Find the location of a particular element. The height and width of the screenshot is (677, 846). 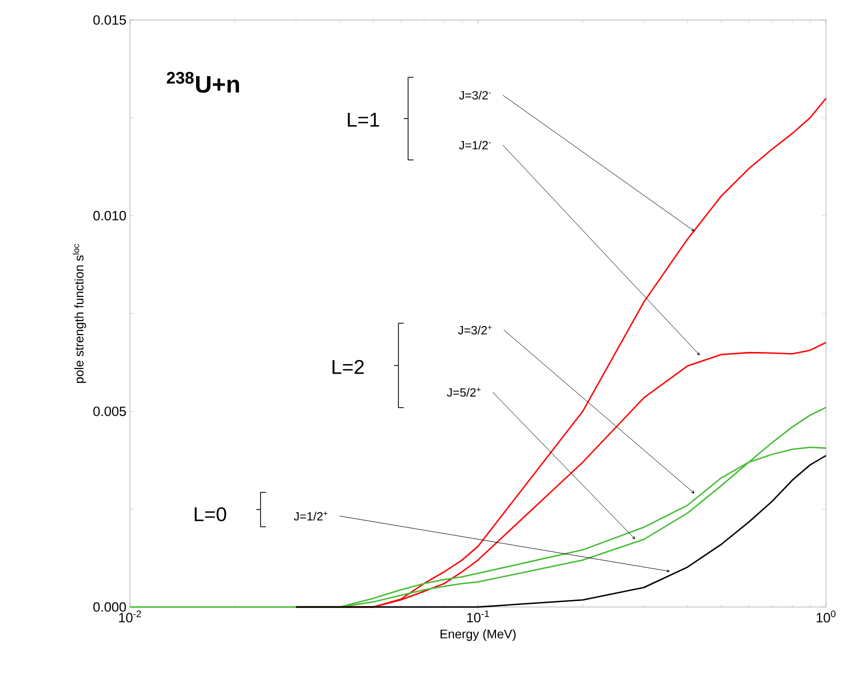

annotation: J=3/2$^{-}$ is located at coordinates (475, 95).